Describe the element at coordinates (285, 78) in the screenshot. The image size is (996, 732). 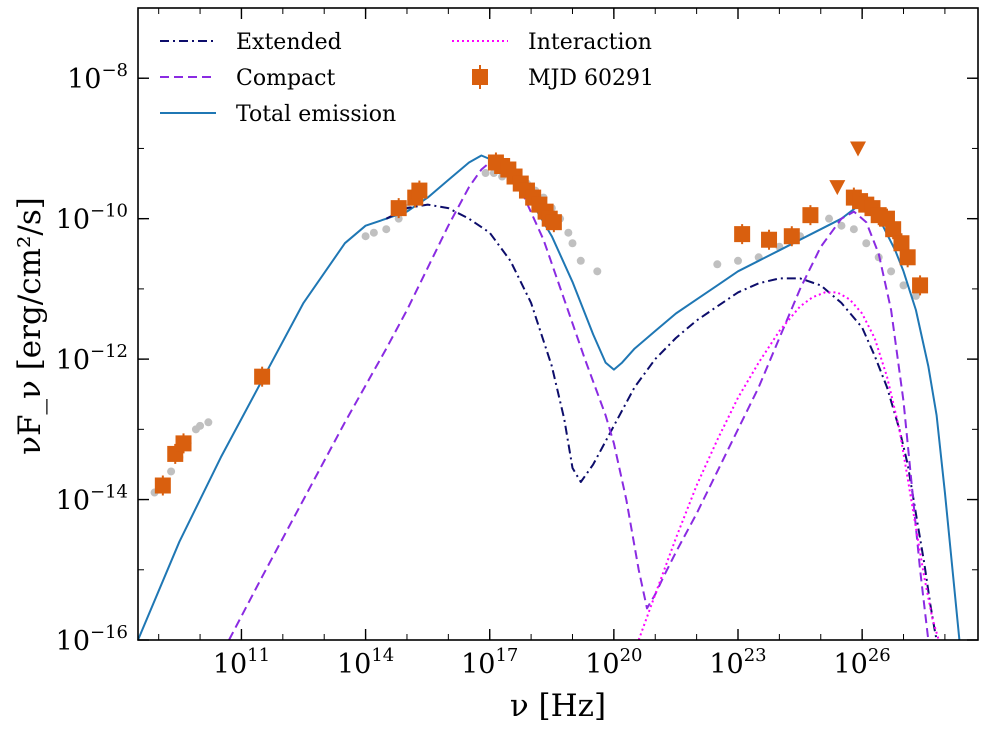
I see `legend-label: Compact` at that location.